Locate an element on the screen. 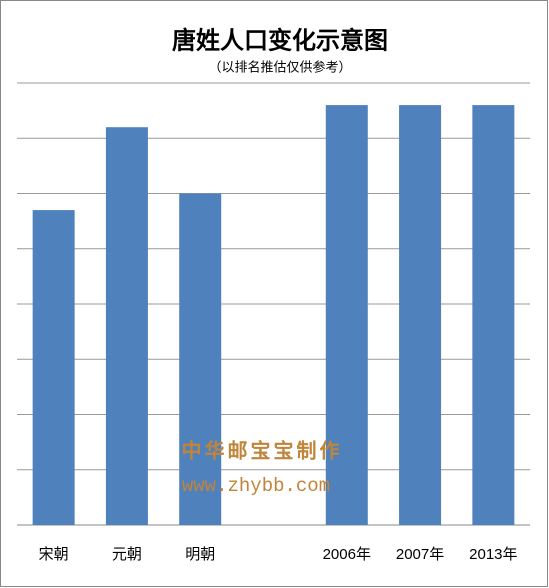  x-tick-label: 宋朝 is located at coordinates (54, 554).